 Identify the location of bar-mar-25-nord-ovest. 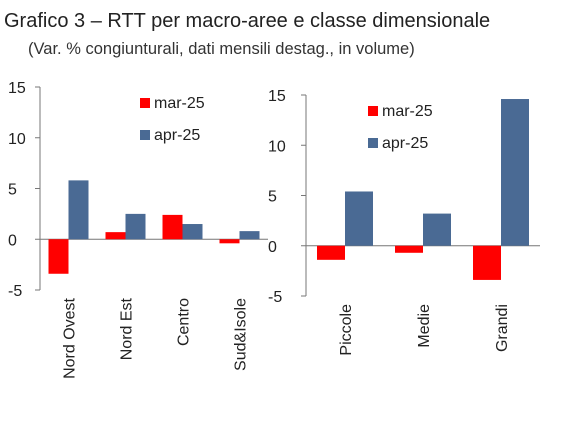
(58, 256).